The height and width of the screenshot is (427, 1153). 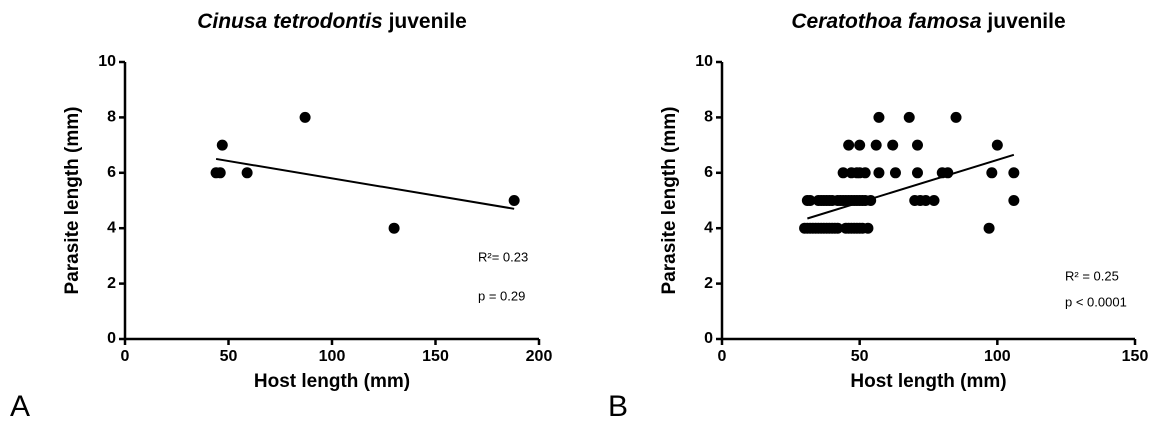 What do you see at coordinates (290, 21) in the screenshot?
I see `title-species: Cinusa tetrodontis` at bounding box center [290, 21].